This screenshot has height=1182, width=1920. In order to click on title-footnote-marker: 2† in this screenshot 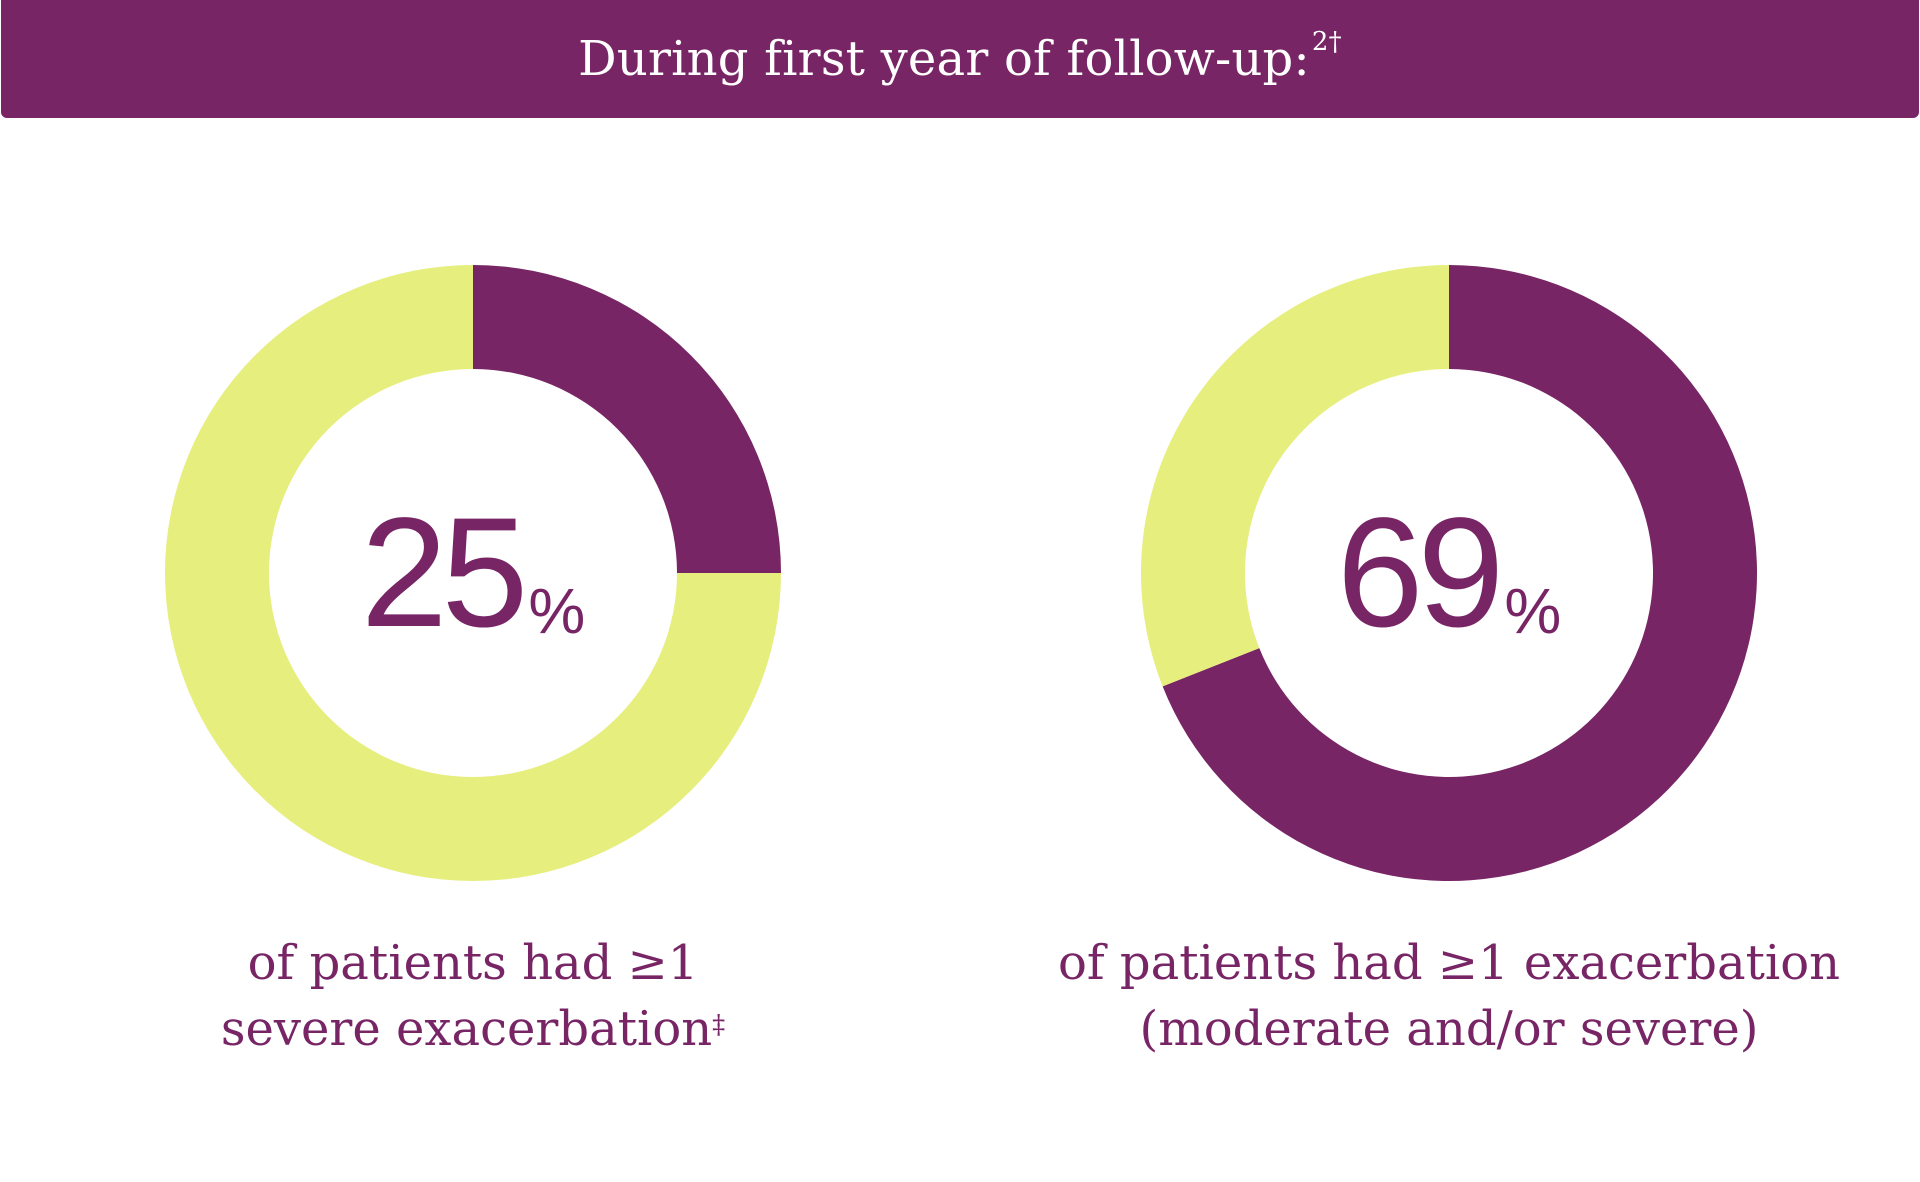, I will do `click(1326, 42)`.